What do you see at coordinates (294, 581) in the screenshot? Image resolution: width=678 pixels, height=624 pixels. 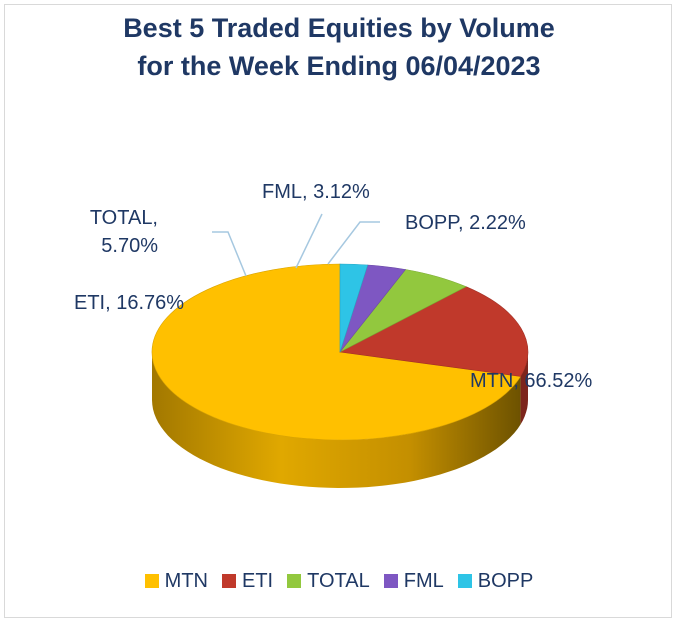 I see `legend-swatch-total` at bounding box center [294, 581].